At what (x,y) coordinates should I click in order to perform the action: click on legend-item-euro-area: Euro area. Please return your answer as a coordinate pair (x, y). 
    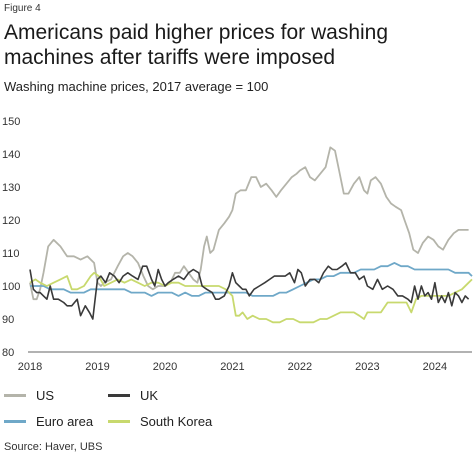
    Looking at the image, I should click on (48, 421).